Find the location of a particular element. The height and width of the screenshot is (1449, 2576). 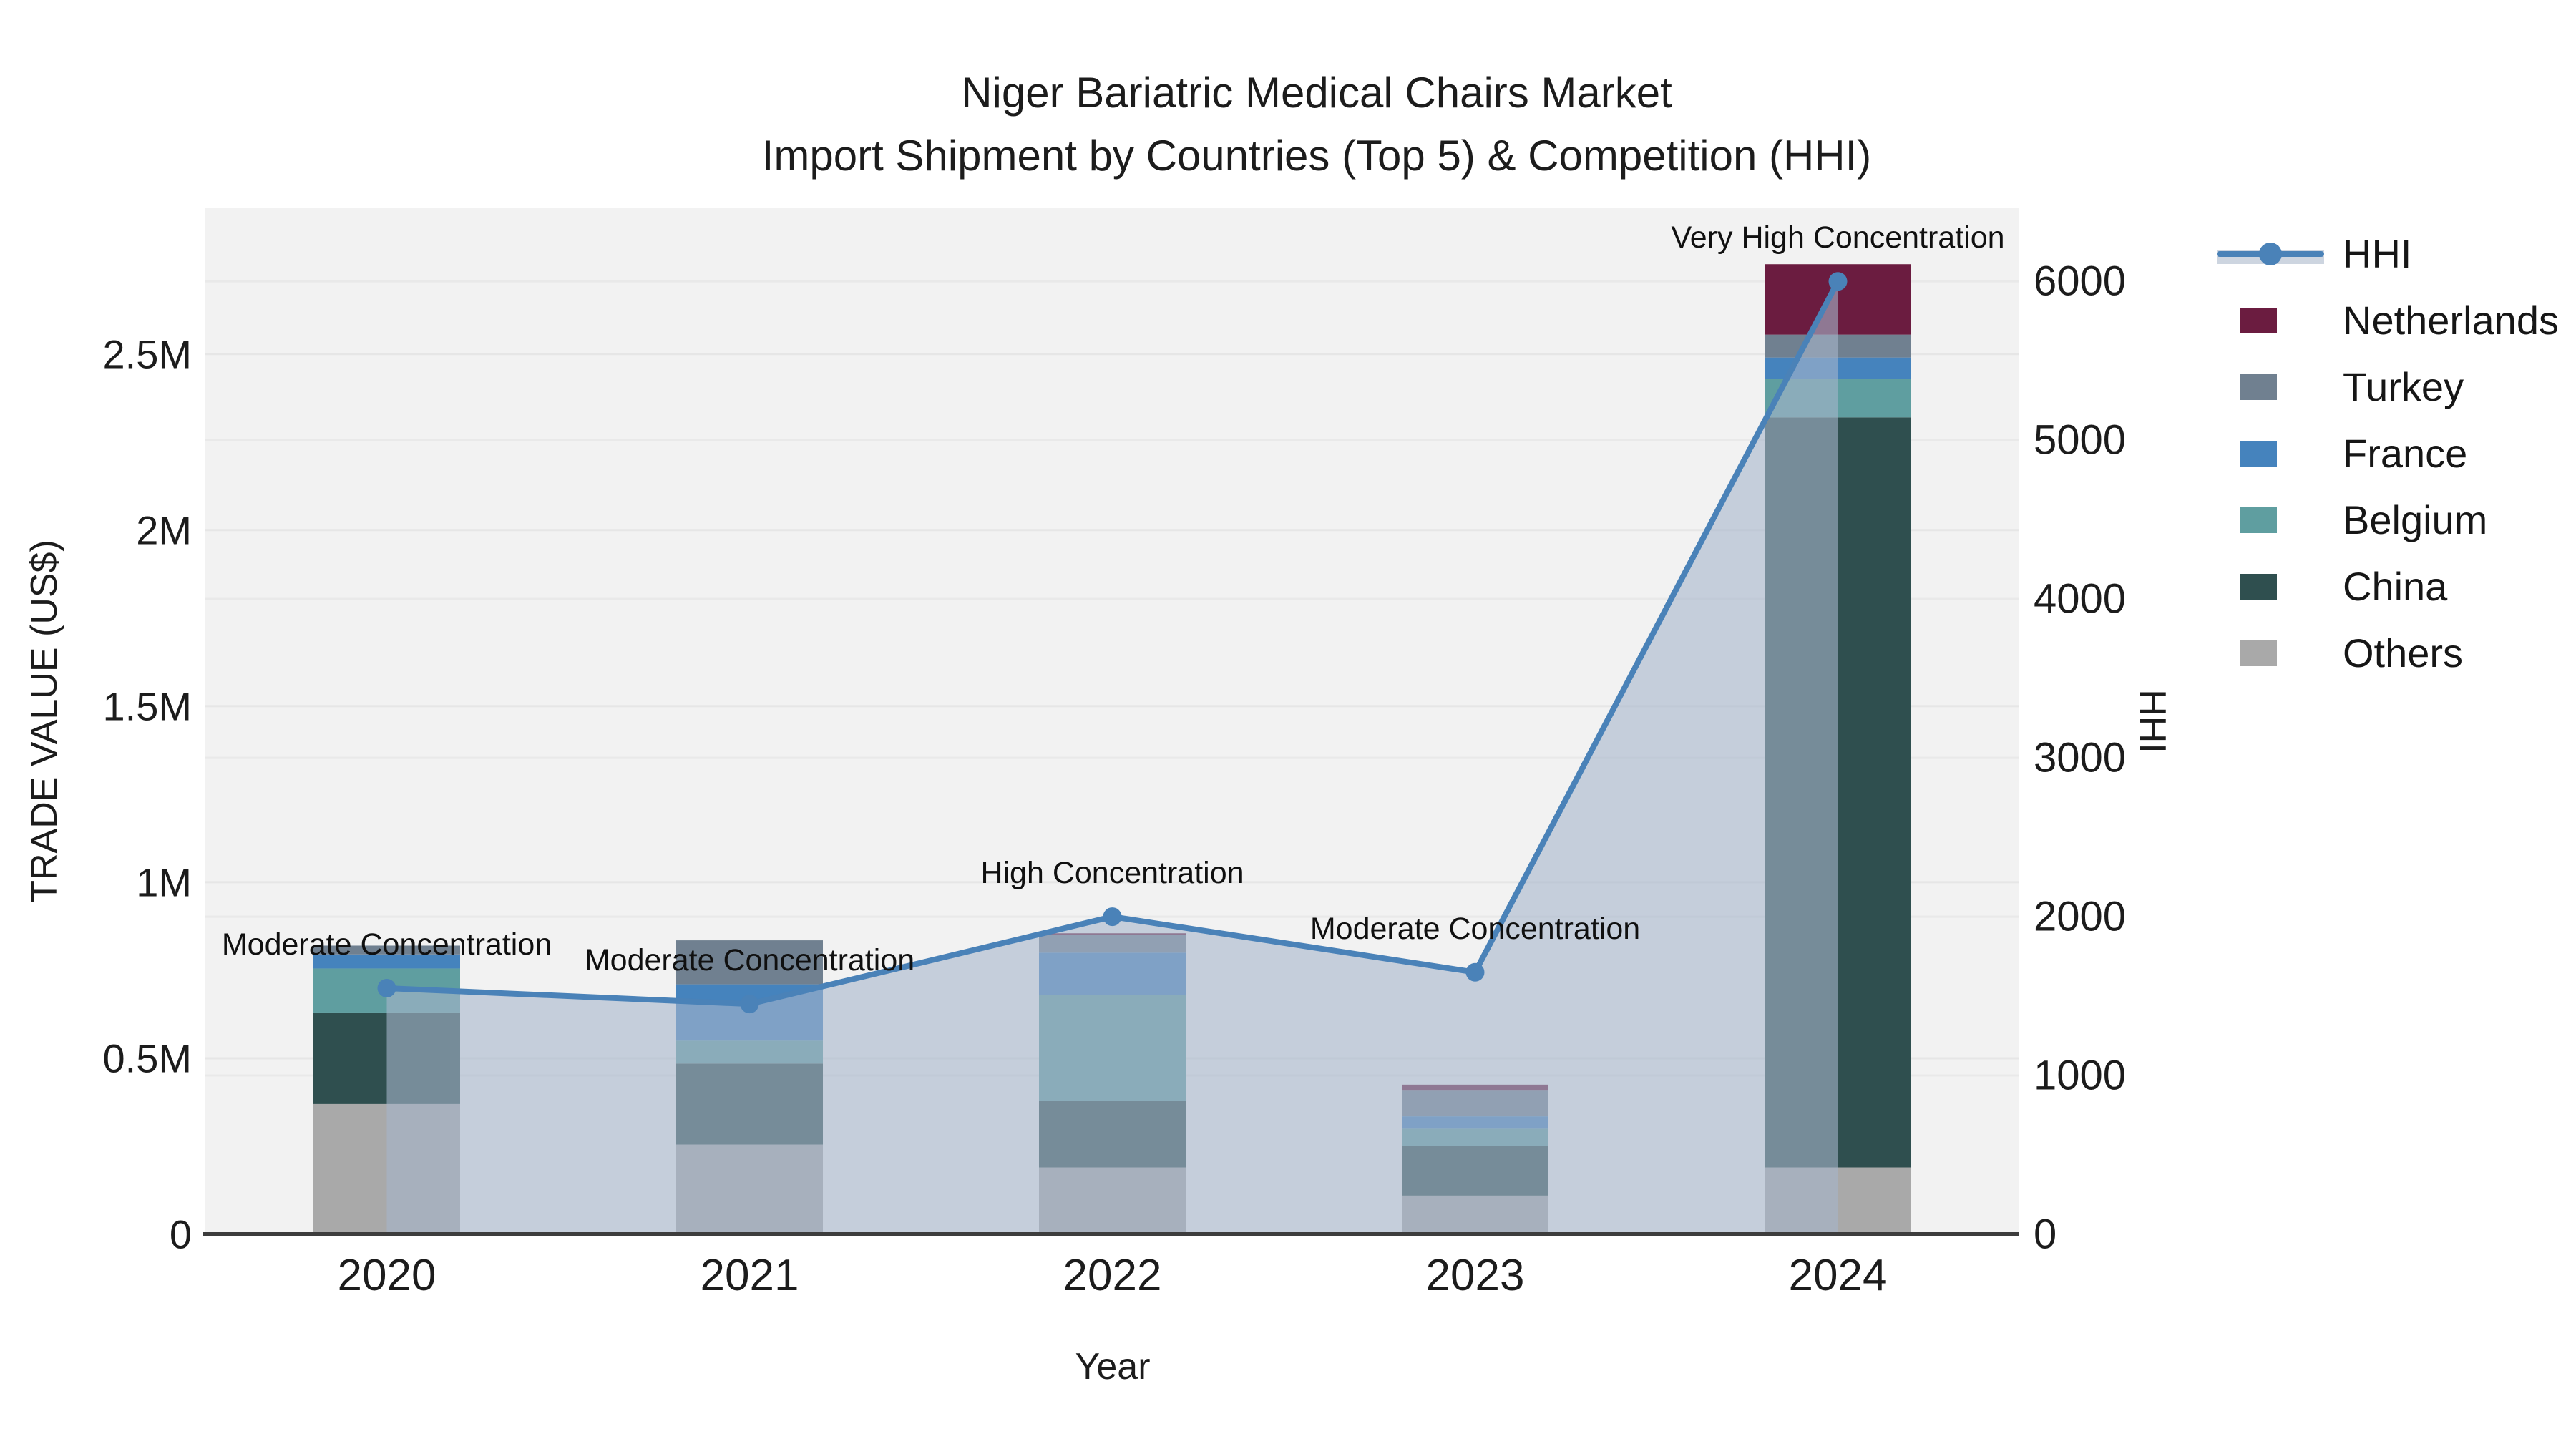

x-tick-2021: 2021 is located at coordinates (749, 1275).